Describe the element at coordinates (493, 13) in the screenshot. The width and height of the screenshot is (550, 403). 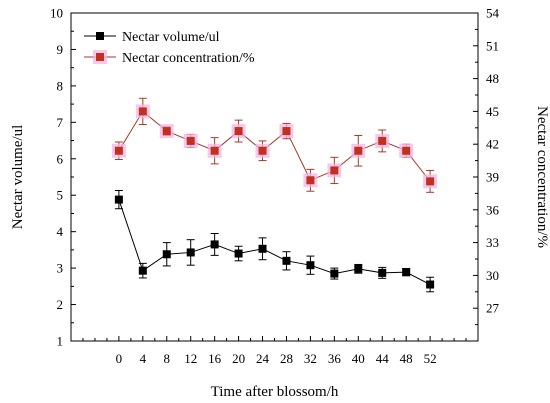
I see `right-y-tick-label: 54` at that location.